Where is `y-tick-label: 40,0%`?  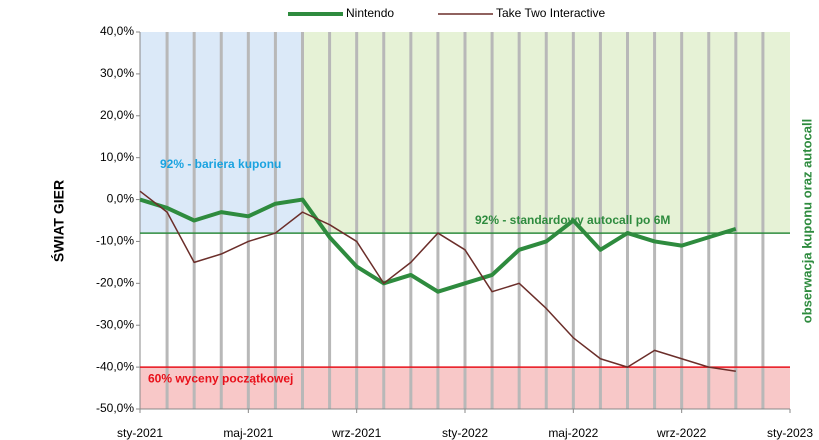
y-tick-label: 40,0% is located at coordinates (117, 31).